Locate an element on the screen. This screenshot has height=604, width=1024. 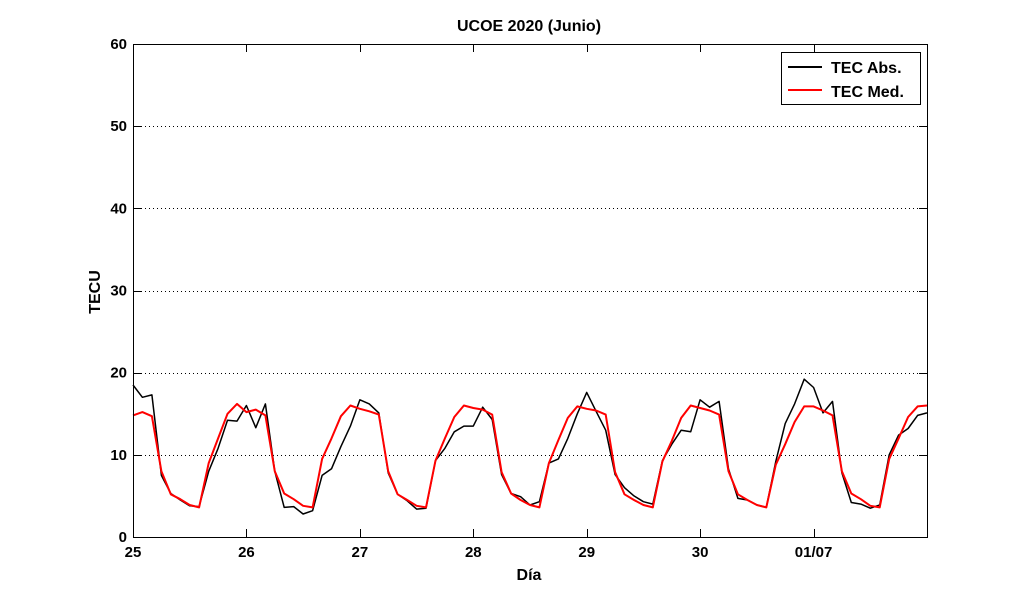
legend-label-tec-med: TEC Med. is located at coordinates (867, 92).